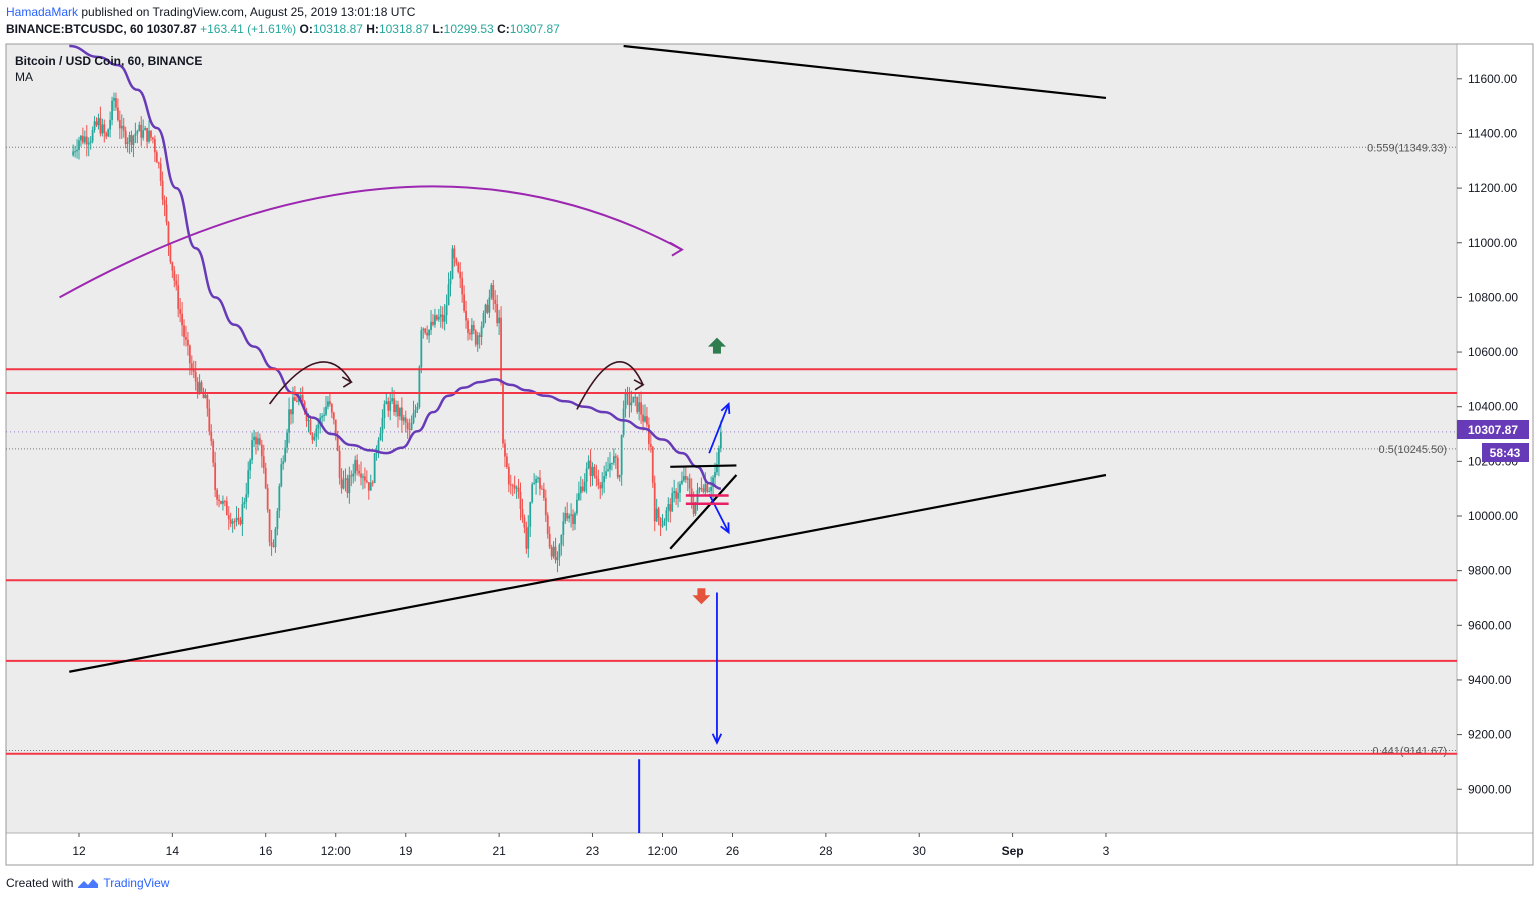  I want to click on x-tick-label: 12, so click(79, 851).